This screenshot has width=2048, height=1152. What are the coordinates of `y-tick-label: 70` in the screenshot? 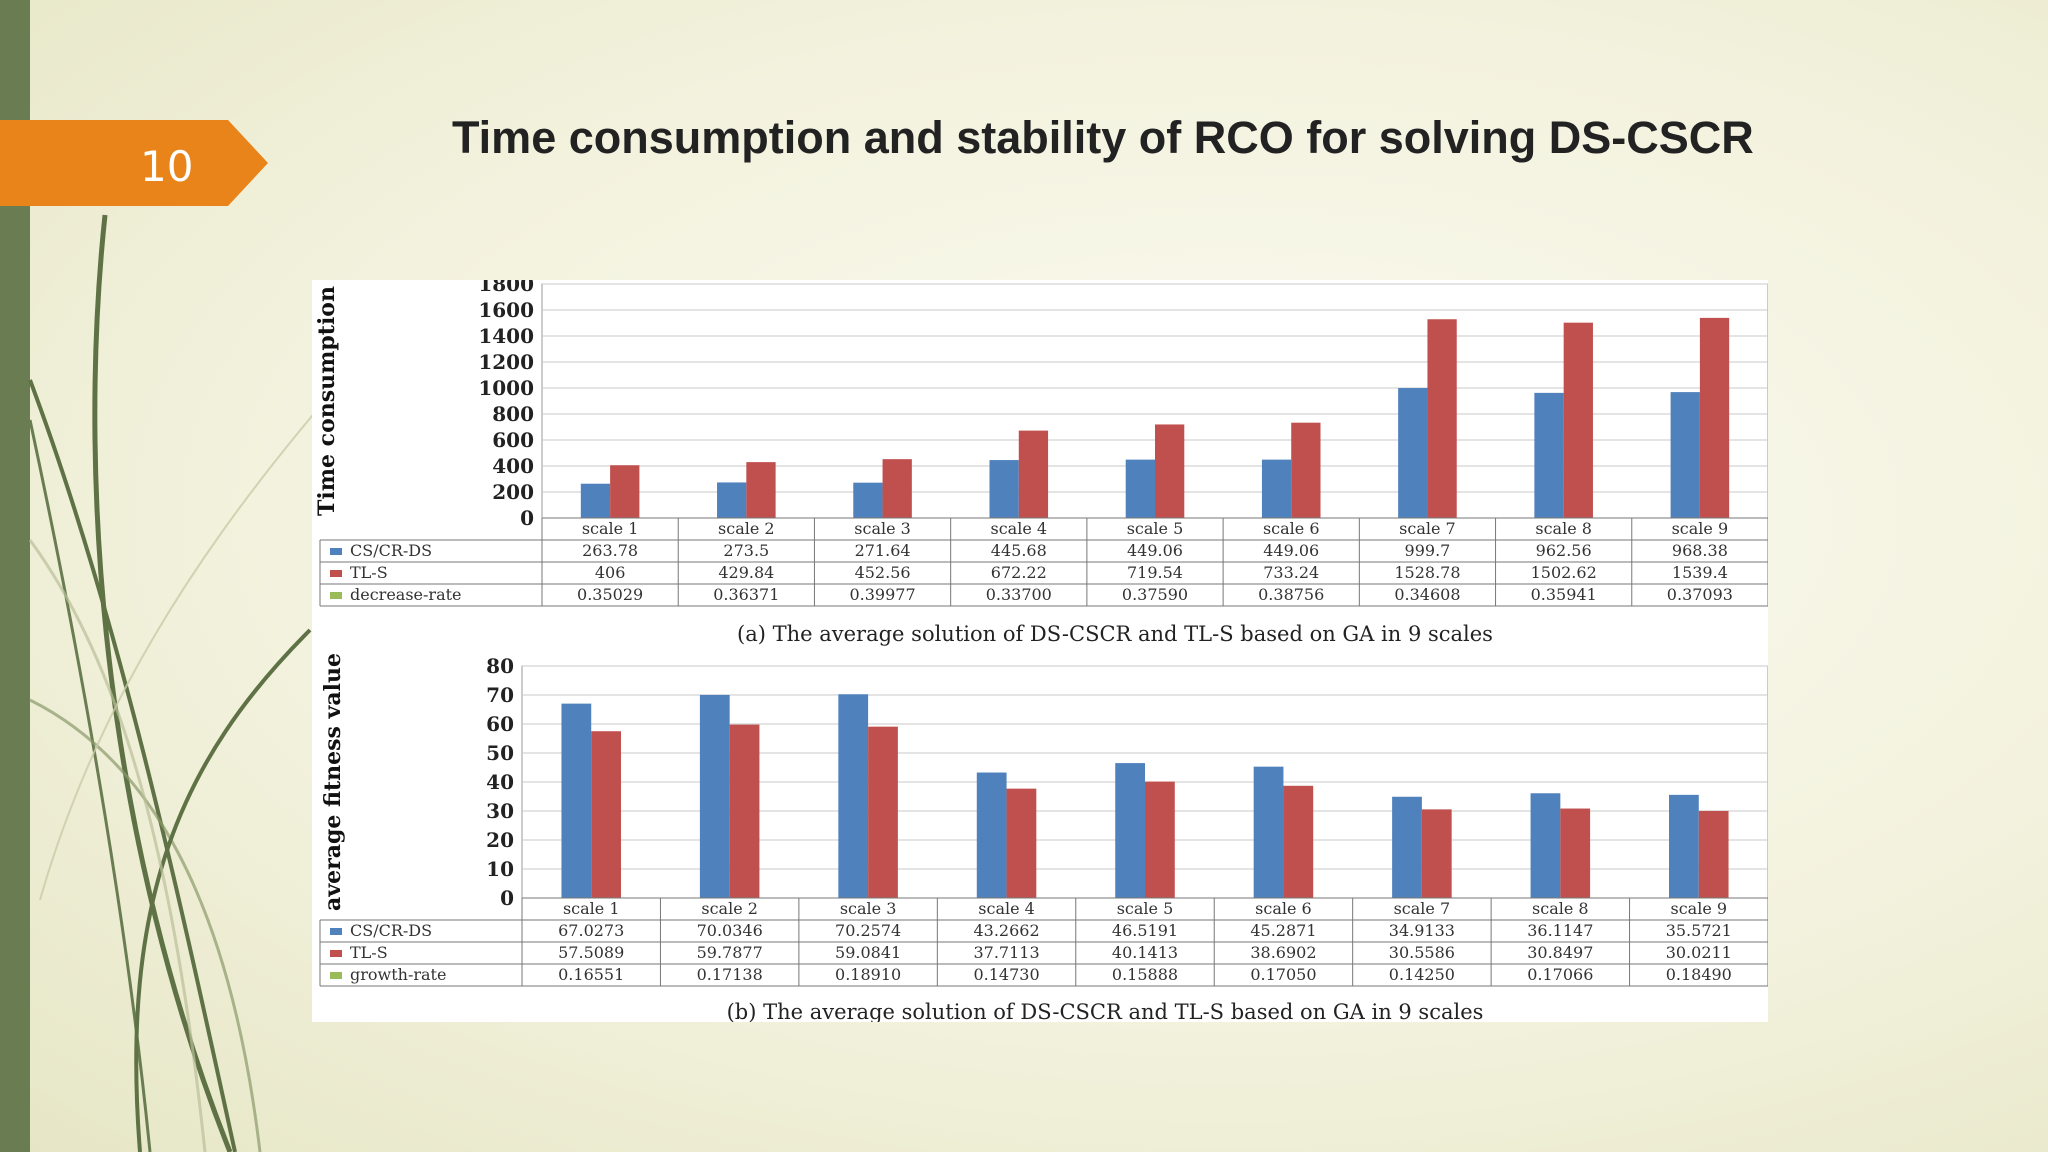 It's located at (500, 695).